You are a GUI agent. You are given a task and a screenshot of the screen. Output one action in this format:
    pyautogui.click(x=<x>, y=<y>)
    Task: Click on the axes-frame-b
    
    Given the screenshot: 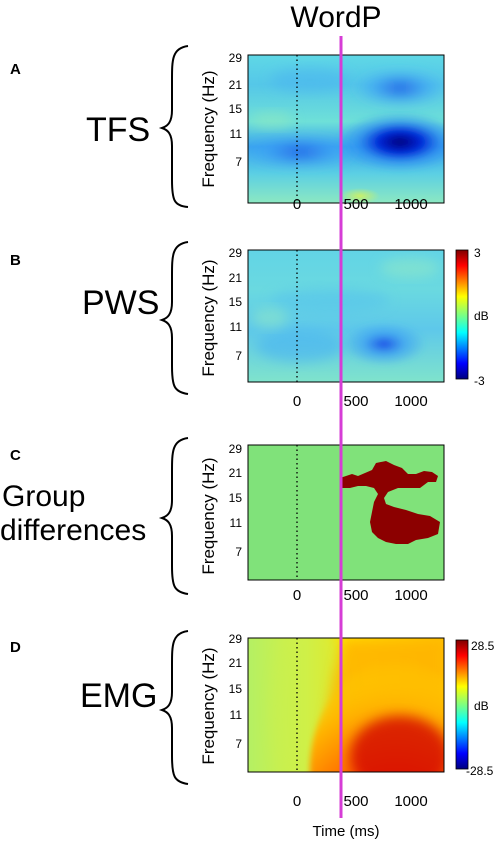 What is the action you would take?
    pyautogui.click(x=346, y=316)
    